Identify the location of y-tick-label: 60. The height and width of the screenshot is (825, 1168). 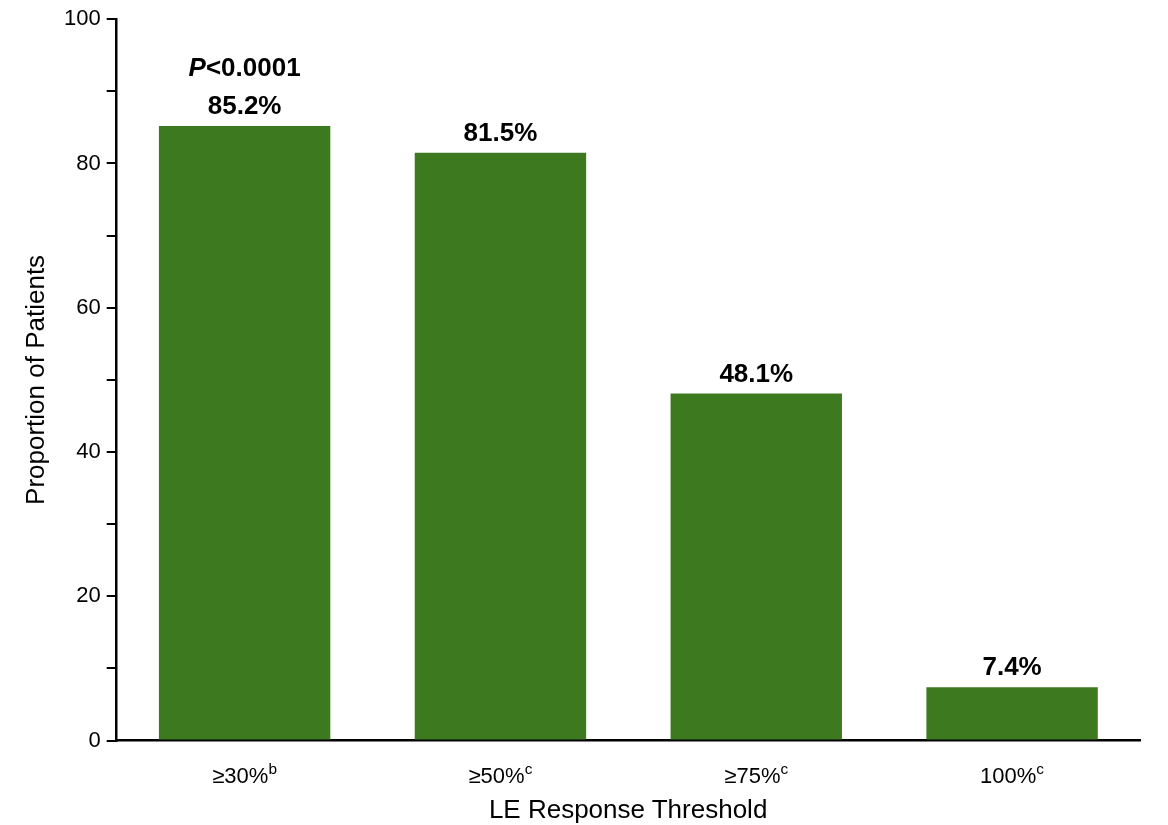
(88, 306).